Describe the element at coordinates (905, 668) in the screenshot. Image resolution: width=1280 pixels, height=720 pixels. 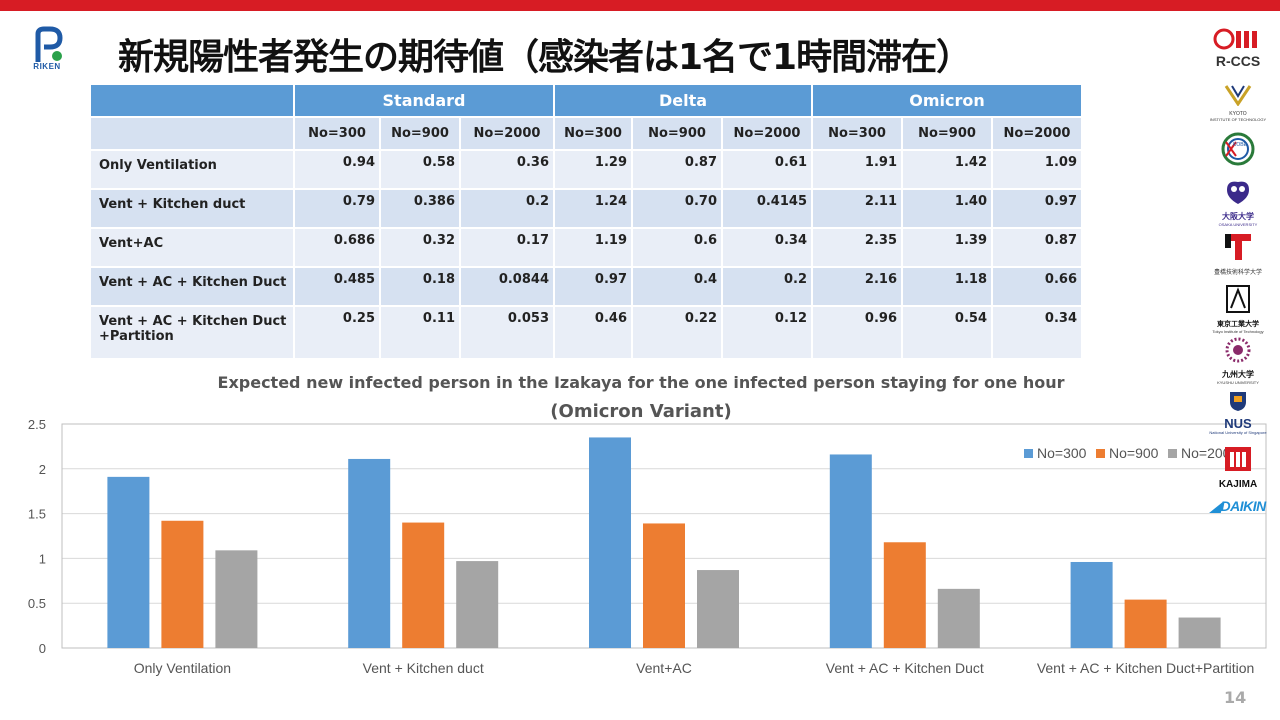
I see `x-tick-label: Vent + AC + Kitchen Duct` at that location.